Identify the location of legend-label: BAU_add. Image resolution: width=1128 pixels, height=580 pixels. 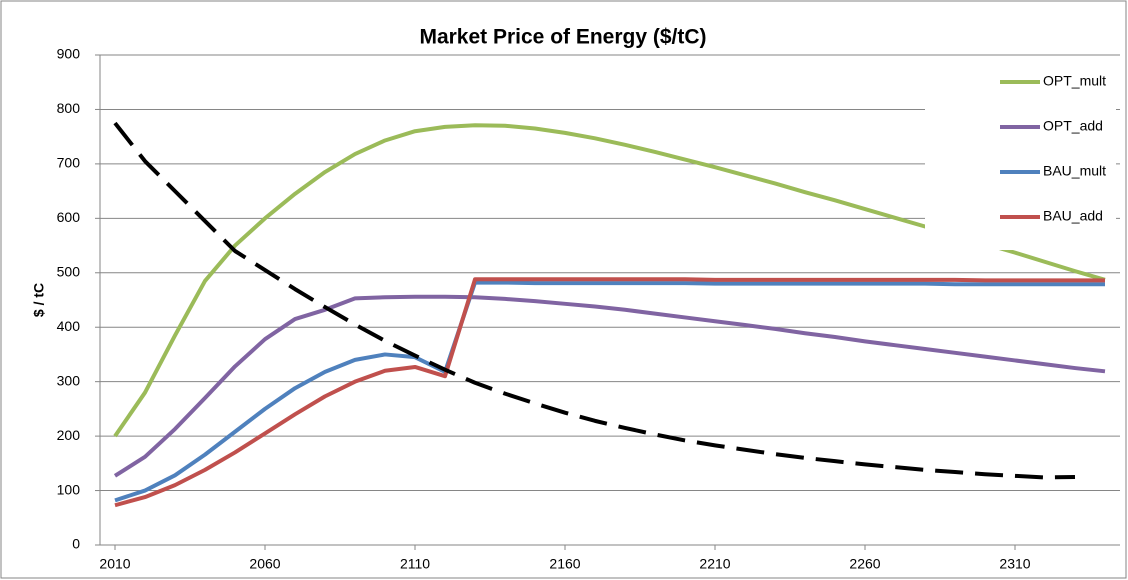
(1073, 216).